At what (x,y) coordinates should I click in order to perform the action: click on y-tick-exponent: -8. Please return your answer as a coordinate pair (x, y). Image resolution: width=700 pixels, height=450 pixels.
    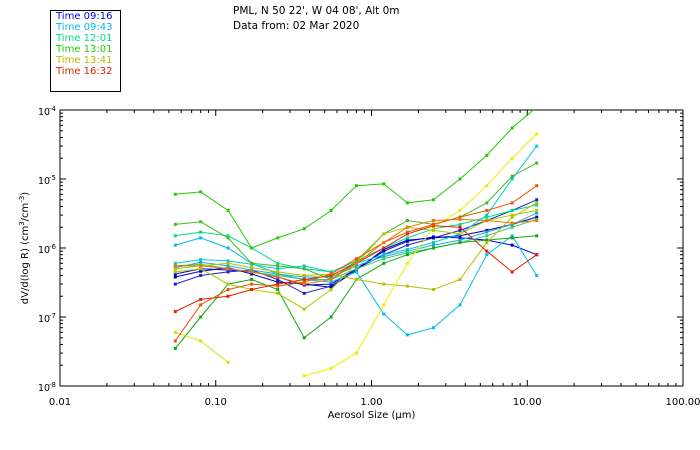
    Looking at the image, I should click on (52, 385).